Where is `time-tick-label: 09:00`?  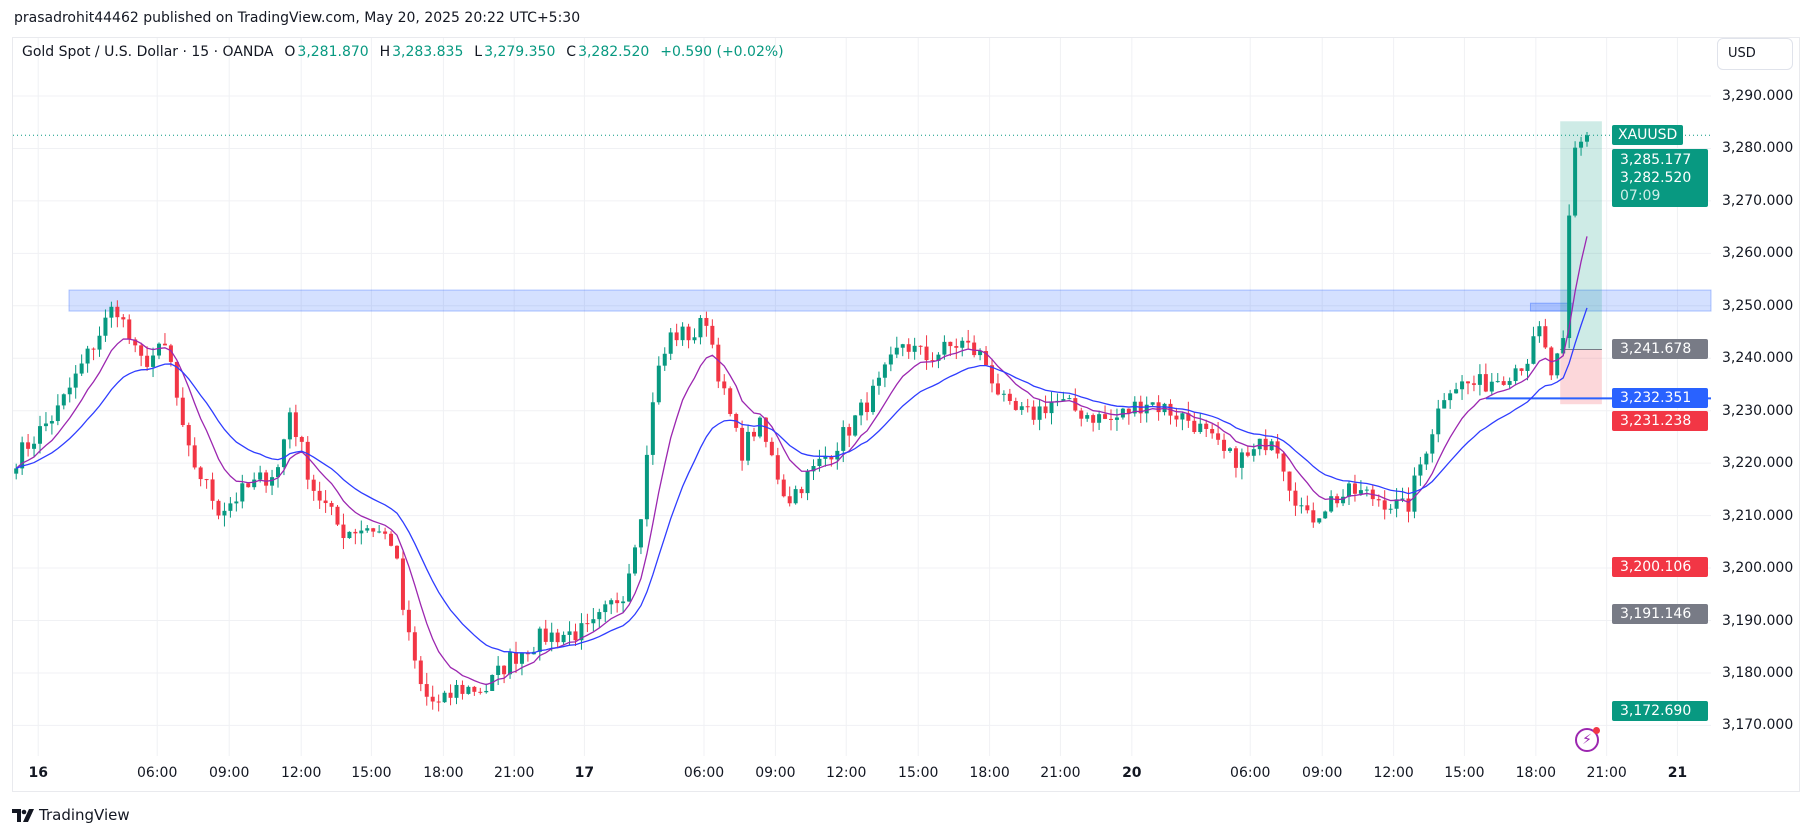 time-tick-label: 09:00 is located at coordinates (229, 773).